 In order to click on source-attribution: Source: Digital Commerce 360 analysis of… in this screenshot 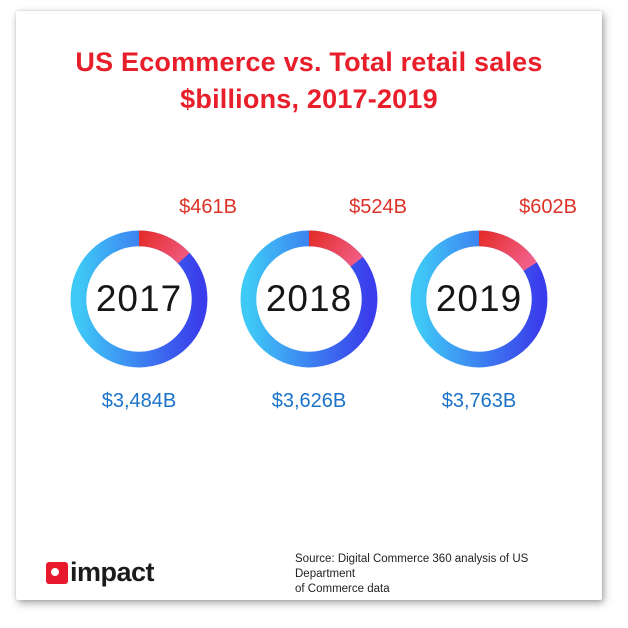, I will do `click(440, 574)`.